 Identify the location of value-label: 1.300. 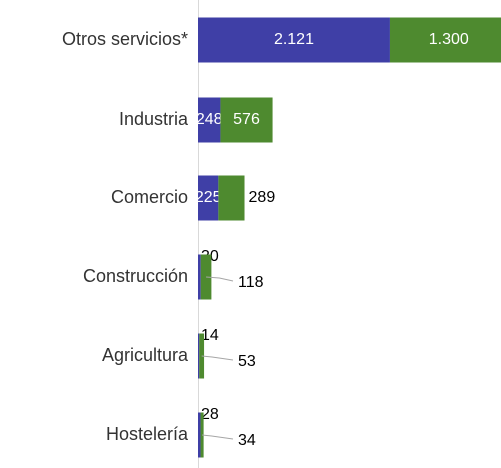
(449, 39).